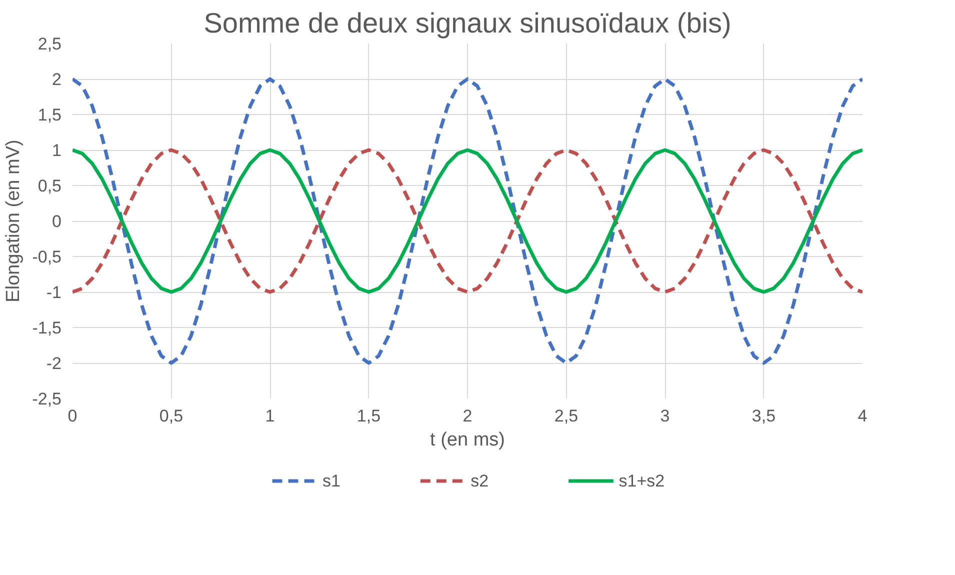 Image resolution: width=955 pixels, height=575 pixels. What do you see at coordinates (50, 186) in the screenshot?
I see `y-tick-label: 0,5` at bounding box center [50, 186].